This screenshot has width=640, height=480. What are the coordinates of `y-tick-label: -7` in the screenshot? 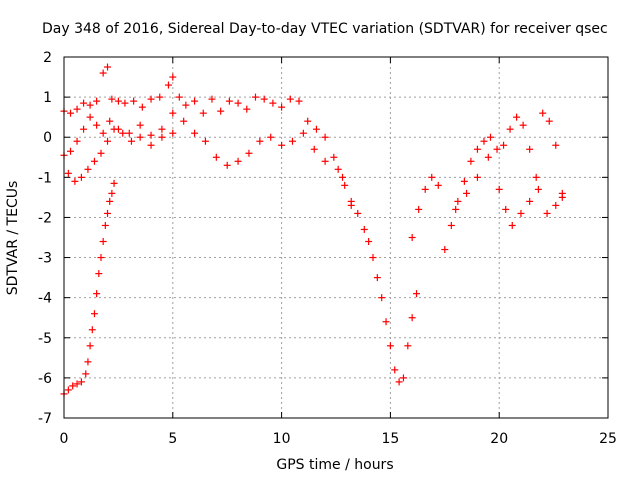 It's located at (45, 419).